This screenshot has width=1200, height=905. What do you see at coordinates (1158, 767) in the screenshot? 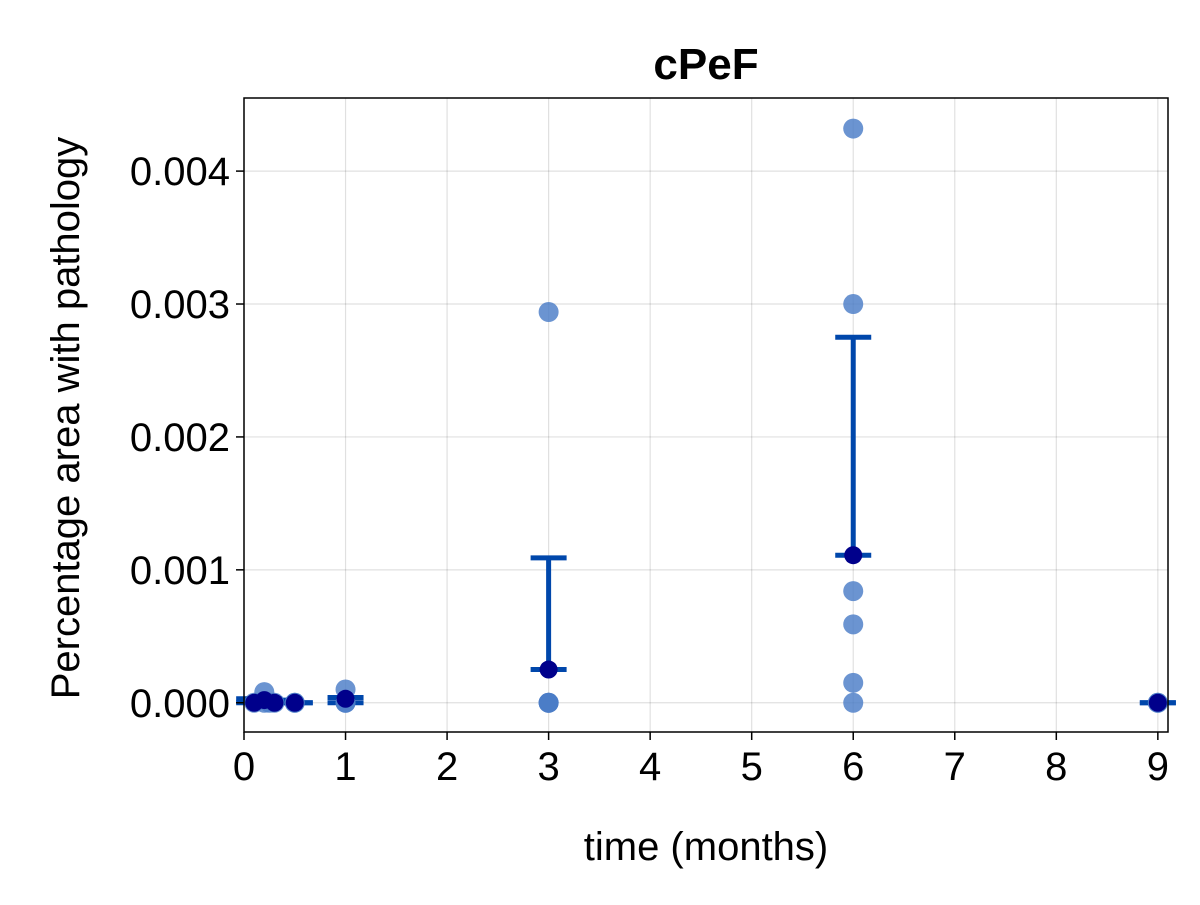
I see `x-tick-label: 9` at bounding box center [1158, 767].